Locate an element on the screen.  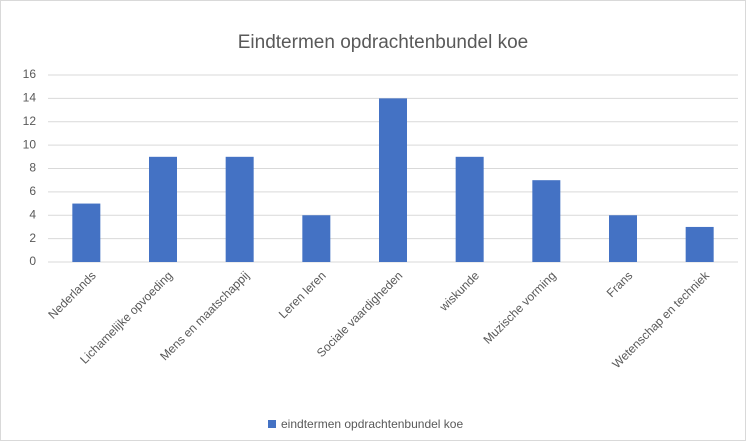
y-tick-label: 16 is located at coordinates (30, 74).